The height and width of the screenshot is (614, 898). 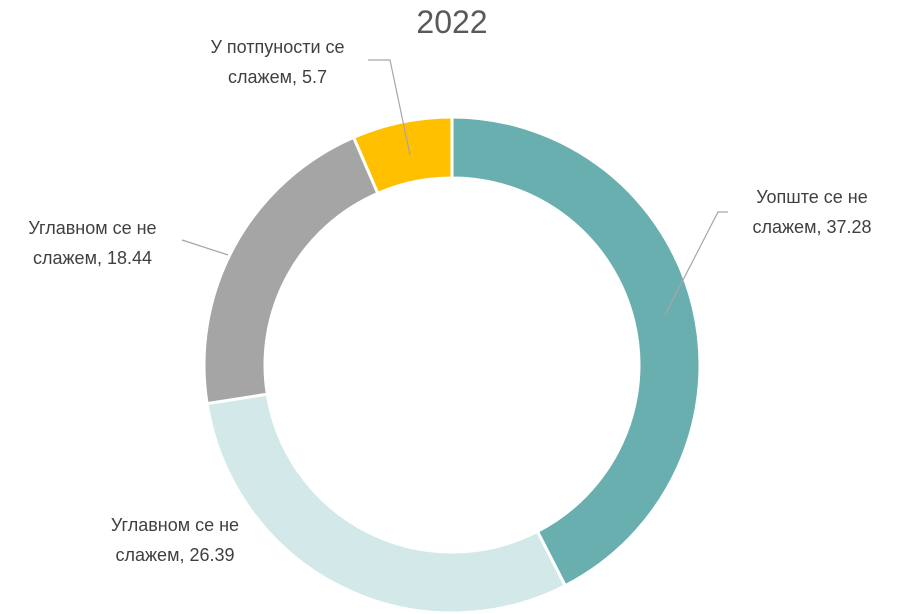 What do you see at coordinates (277, 62) in the screenshot?
I see `data-label: У потпуности се слажем, 5.7` at bounding box center [277, 62].